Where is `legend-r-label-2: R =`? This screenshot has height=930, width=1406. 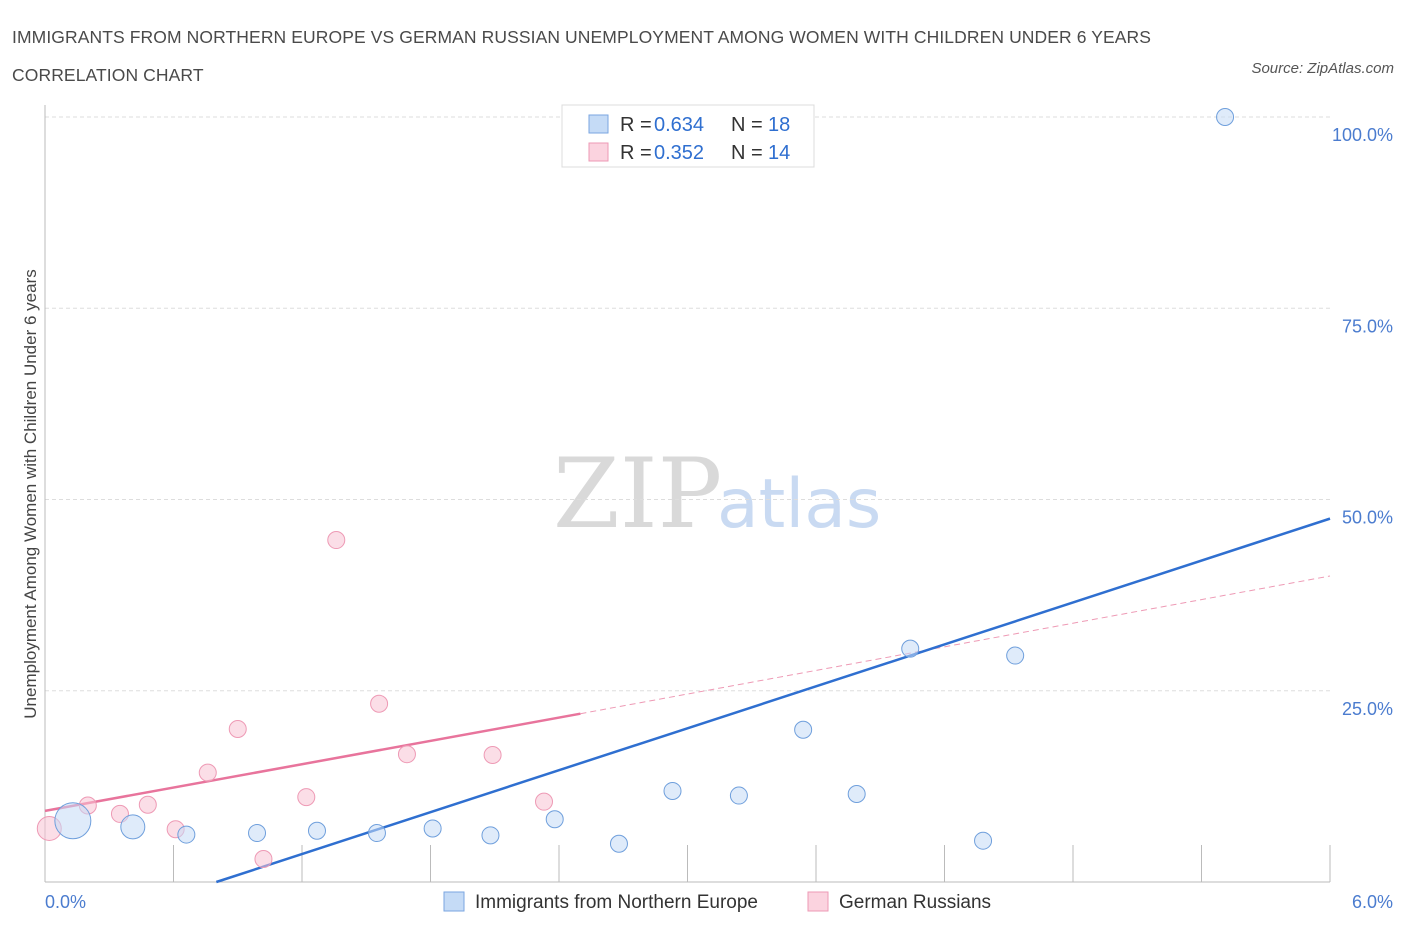 legend-r-label-2: R = is located at coordinates (636, 153).